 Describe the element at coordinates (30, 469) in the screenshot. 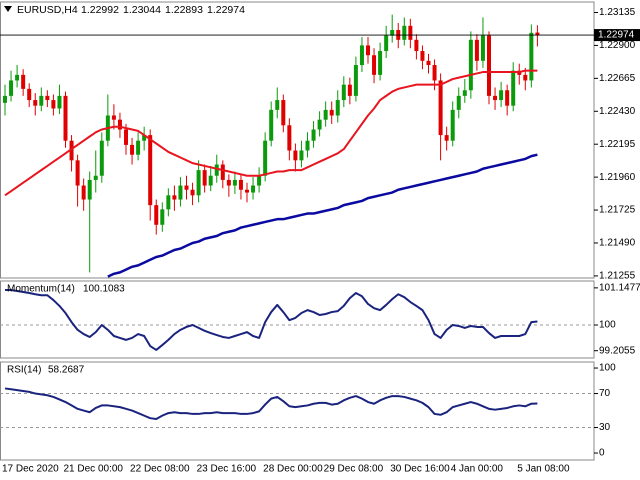

I see `x-tick-label: 17 Dec 2020` at that location.